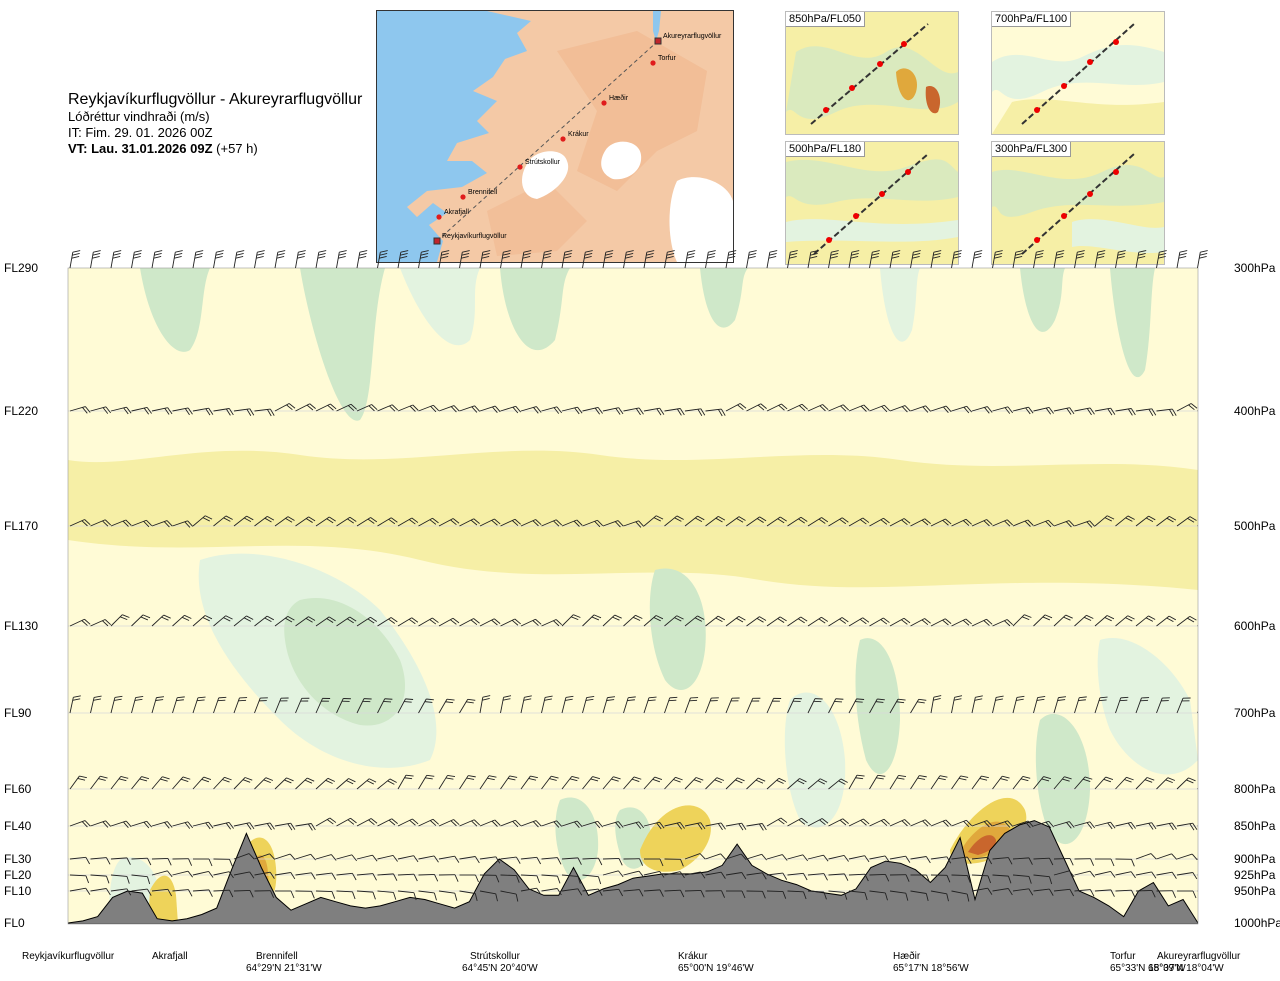 The image size is (1280, 981). What do you see at coordinates (692, 36) in the screenshot?
I see `waypoint-label: Akureyrarflugvöllur` at bounding box center [692, 36].